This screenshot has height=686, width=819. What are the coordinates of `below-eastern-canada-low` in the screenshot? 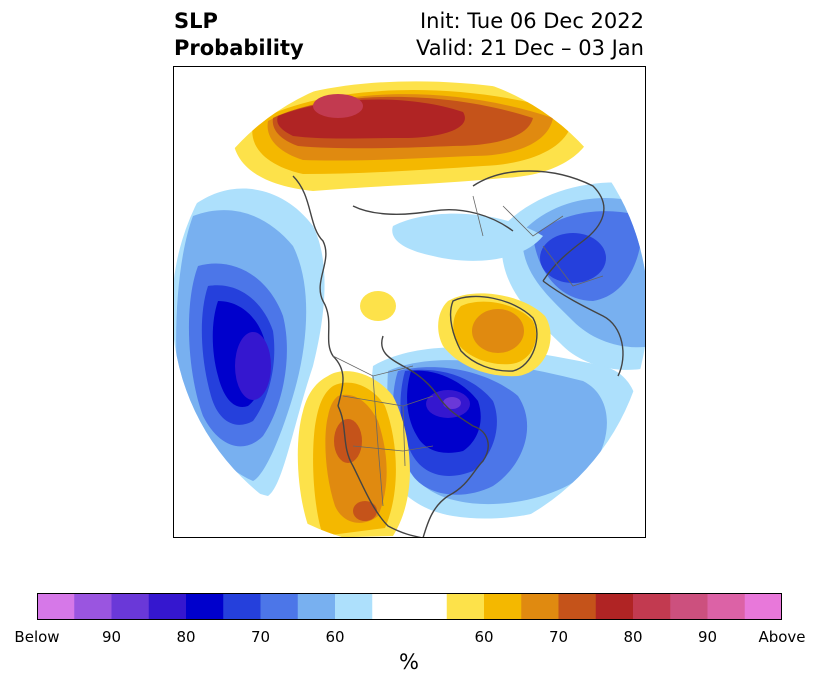 It's located at (505, 433).